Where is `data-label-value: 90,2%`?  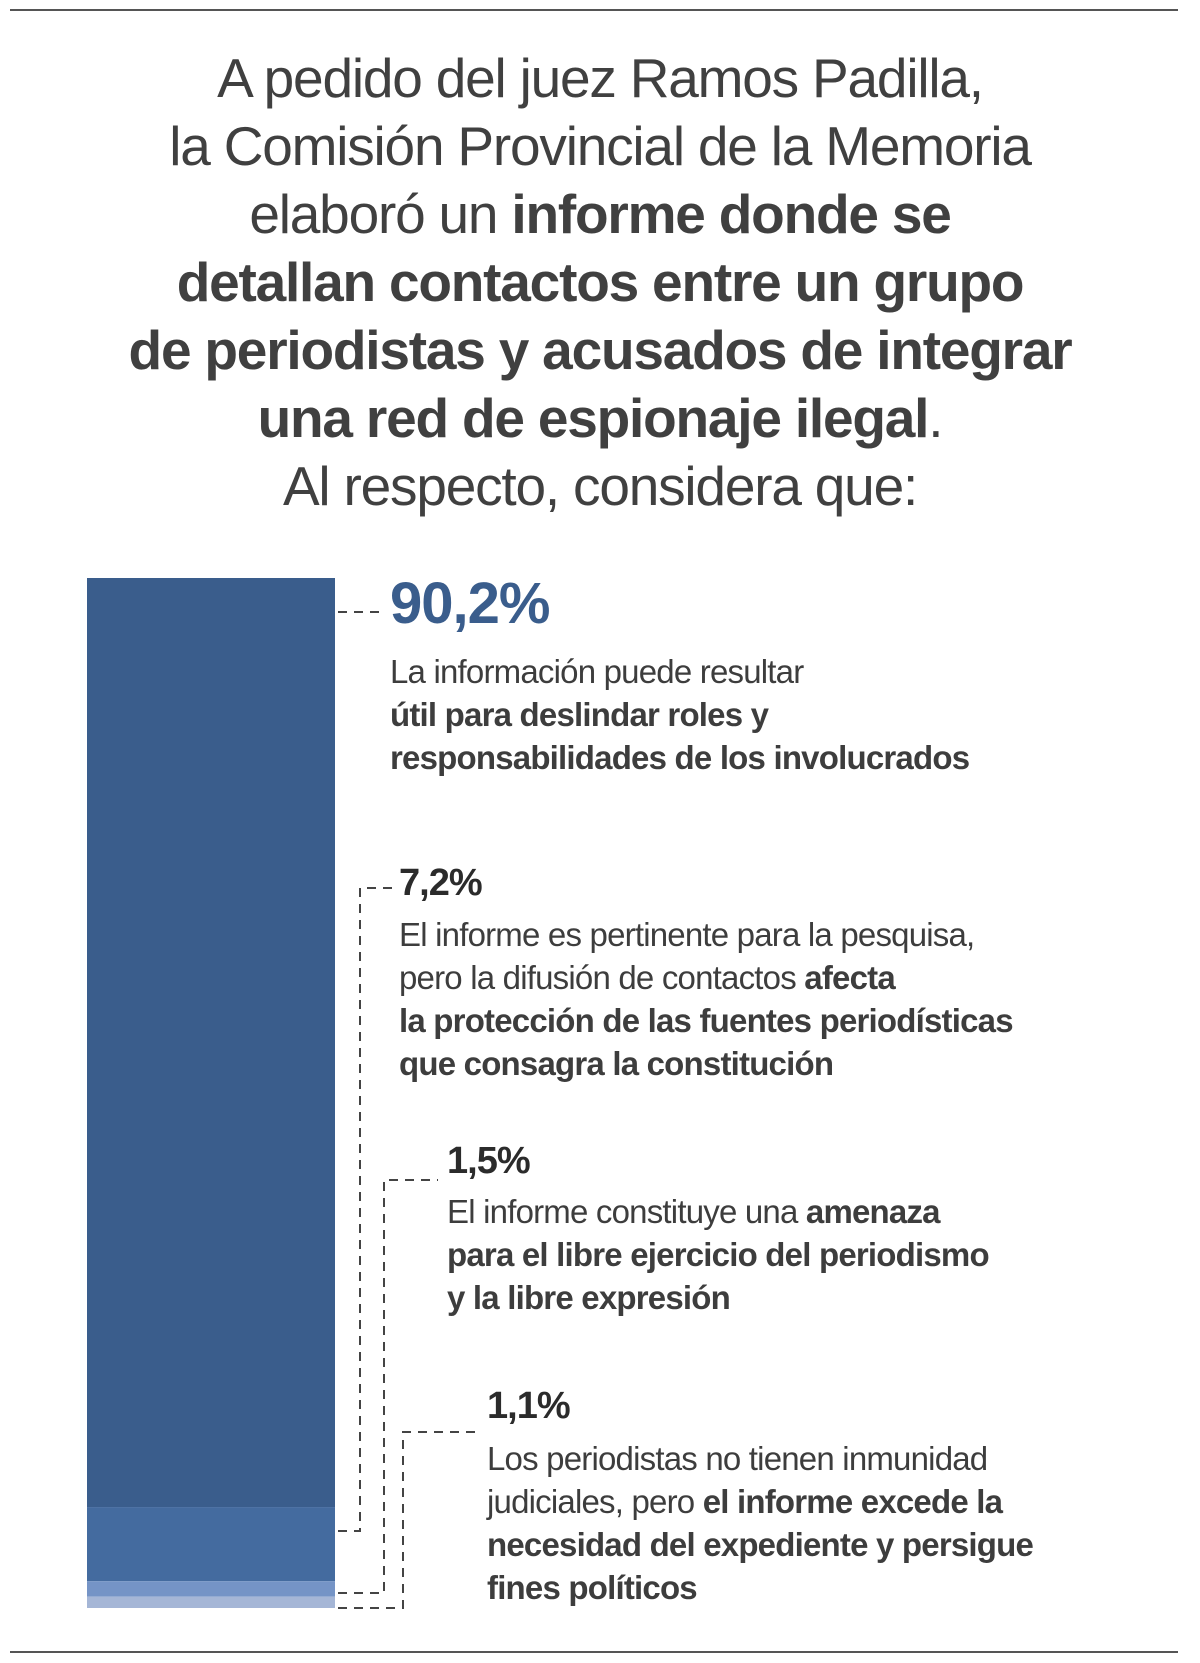 data-label-value: 90,2% is located at coordinates (470, 603).